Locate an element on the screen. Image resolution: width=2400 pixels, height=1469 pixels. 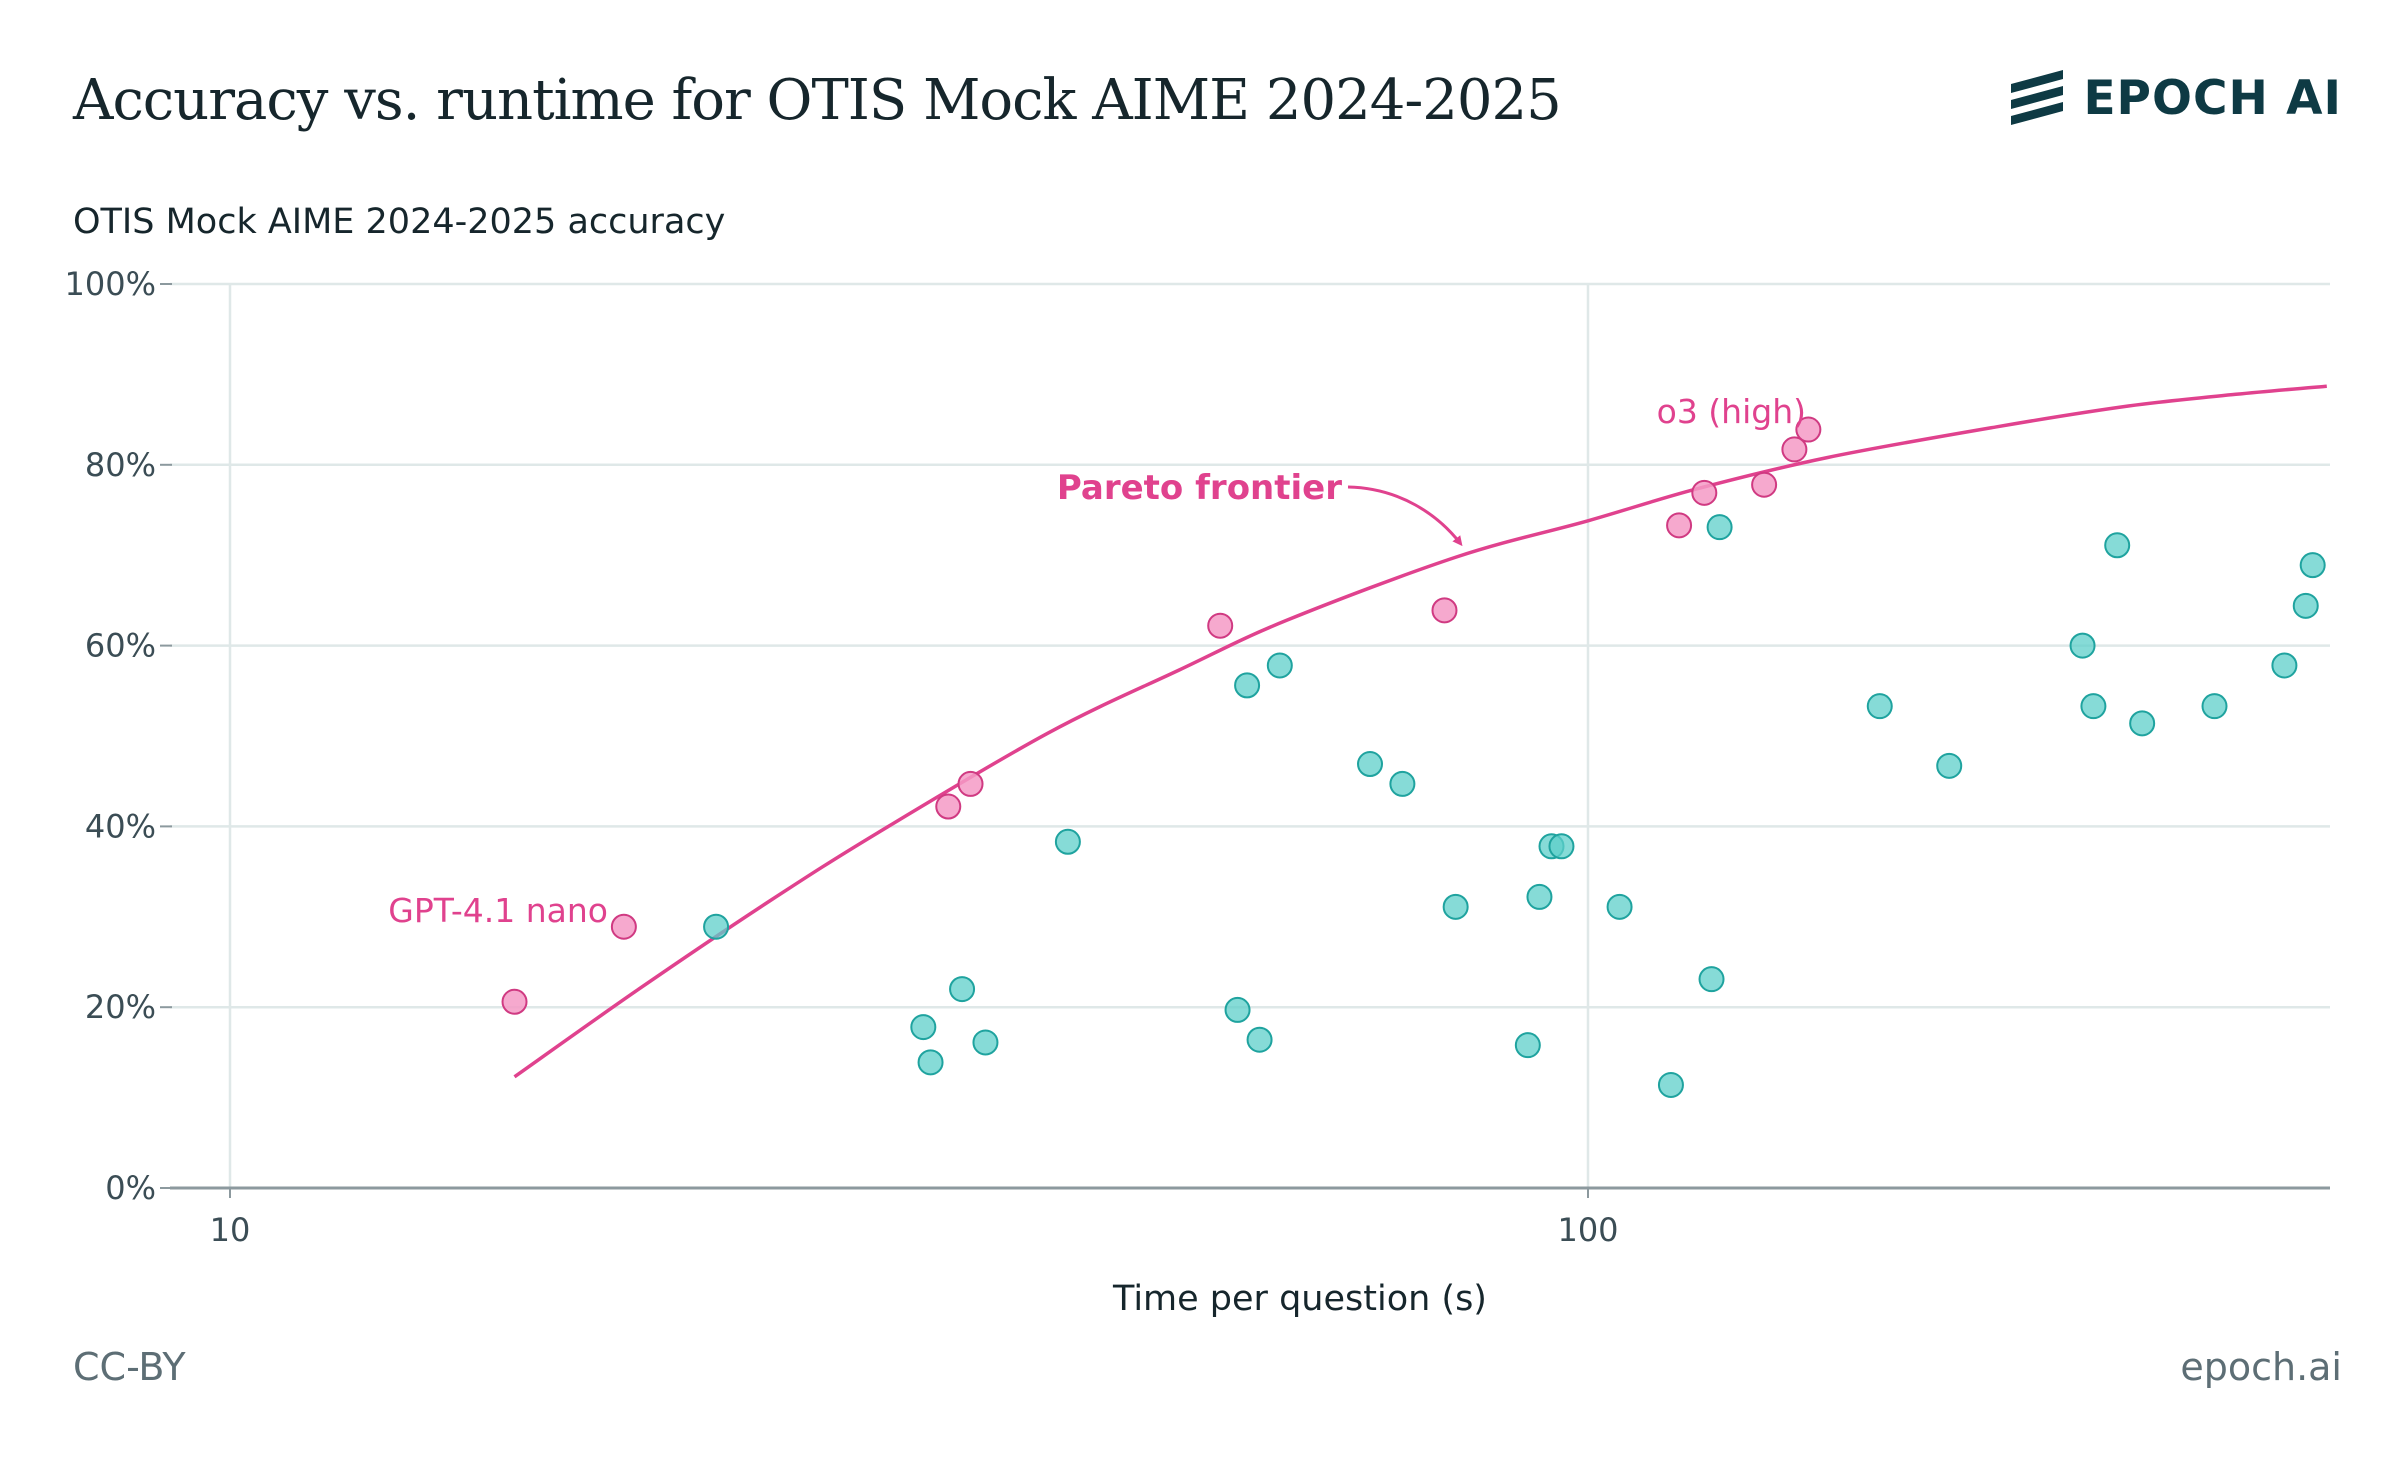
x-tick-label: 10 is located at coordinates (230, 1230).